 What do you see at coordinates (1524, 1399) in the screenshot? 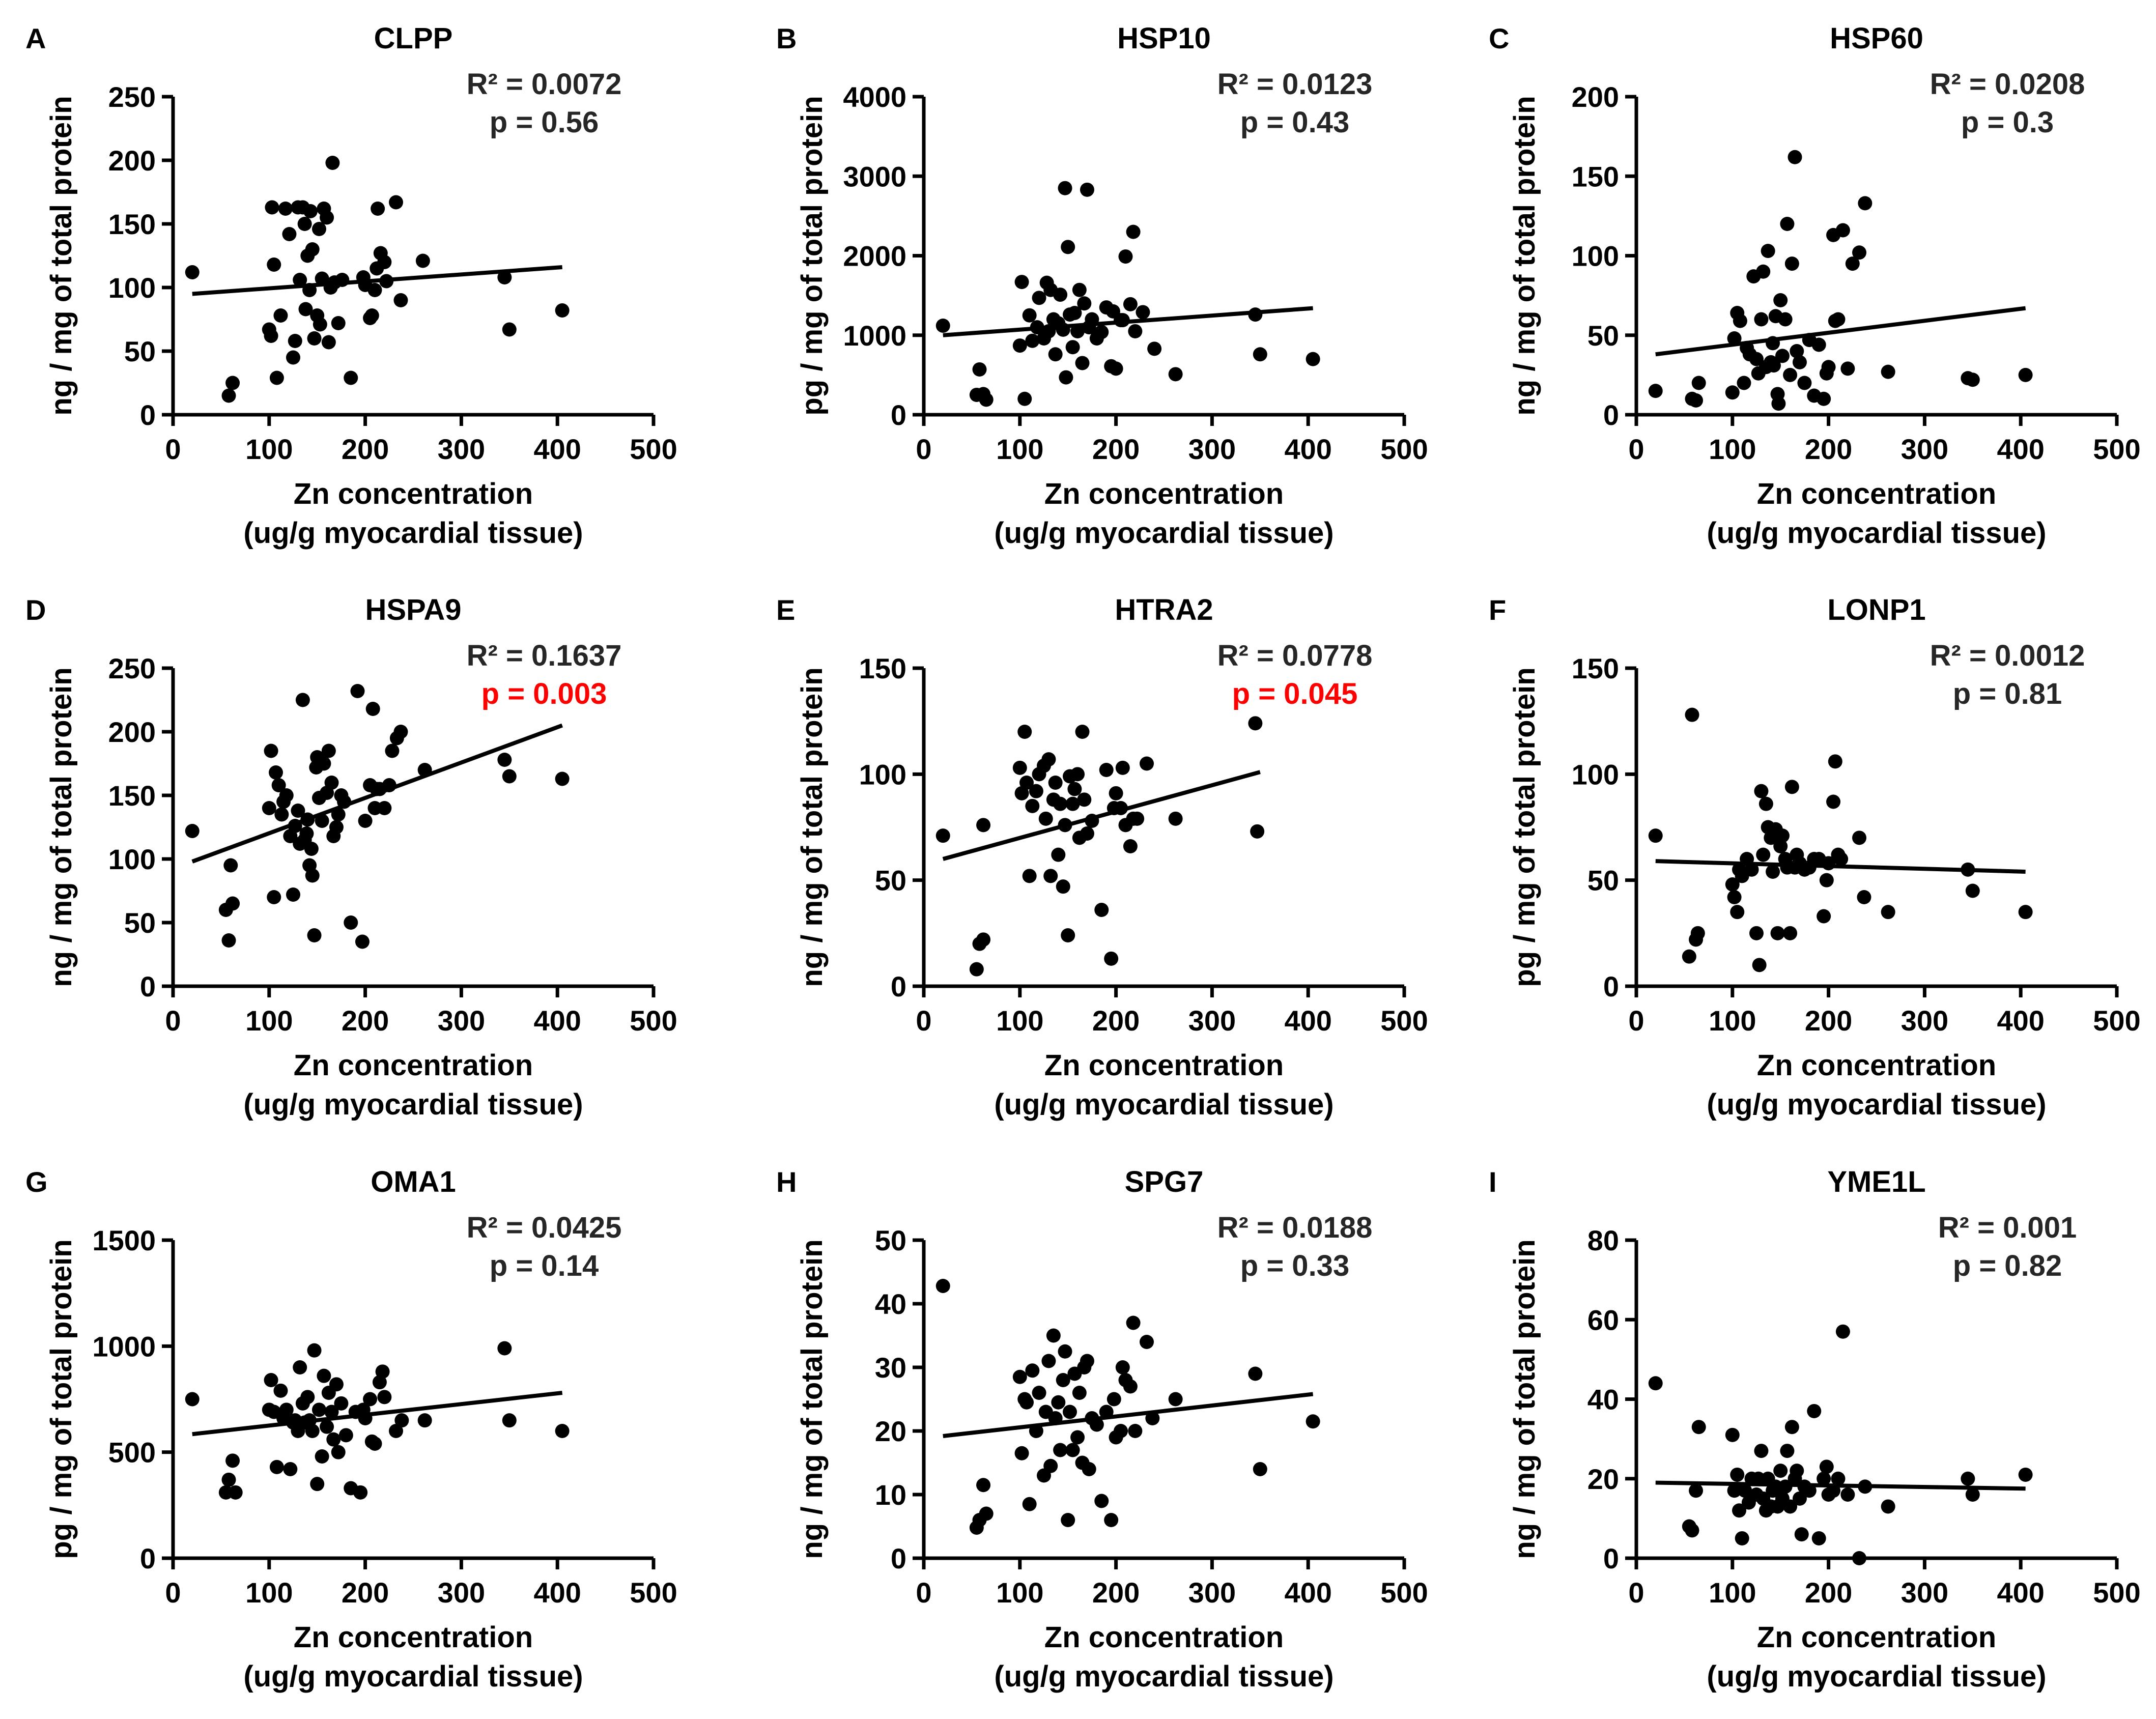
I see `y-axis-label: ng / mg of total protein` at bounding box center [1524, 1399].